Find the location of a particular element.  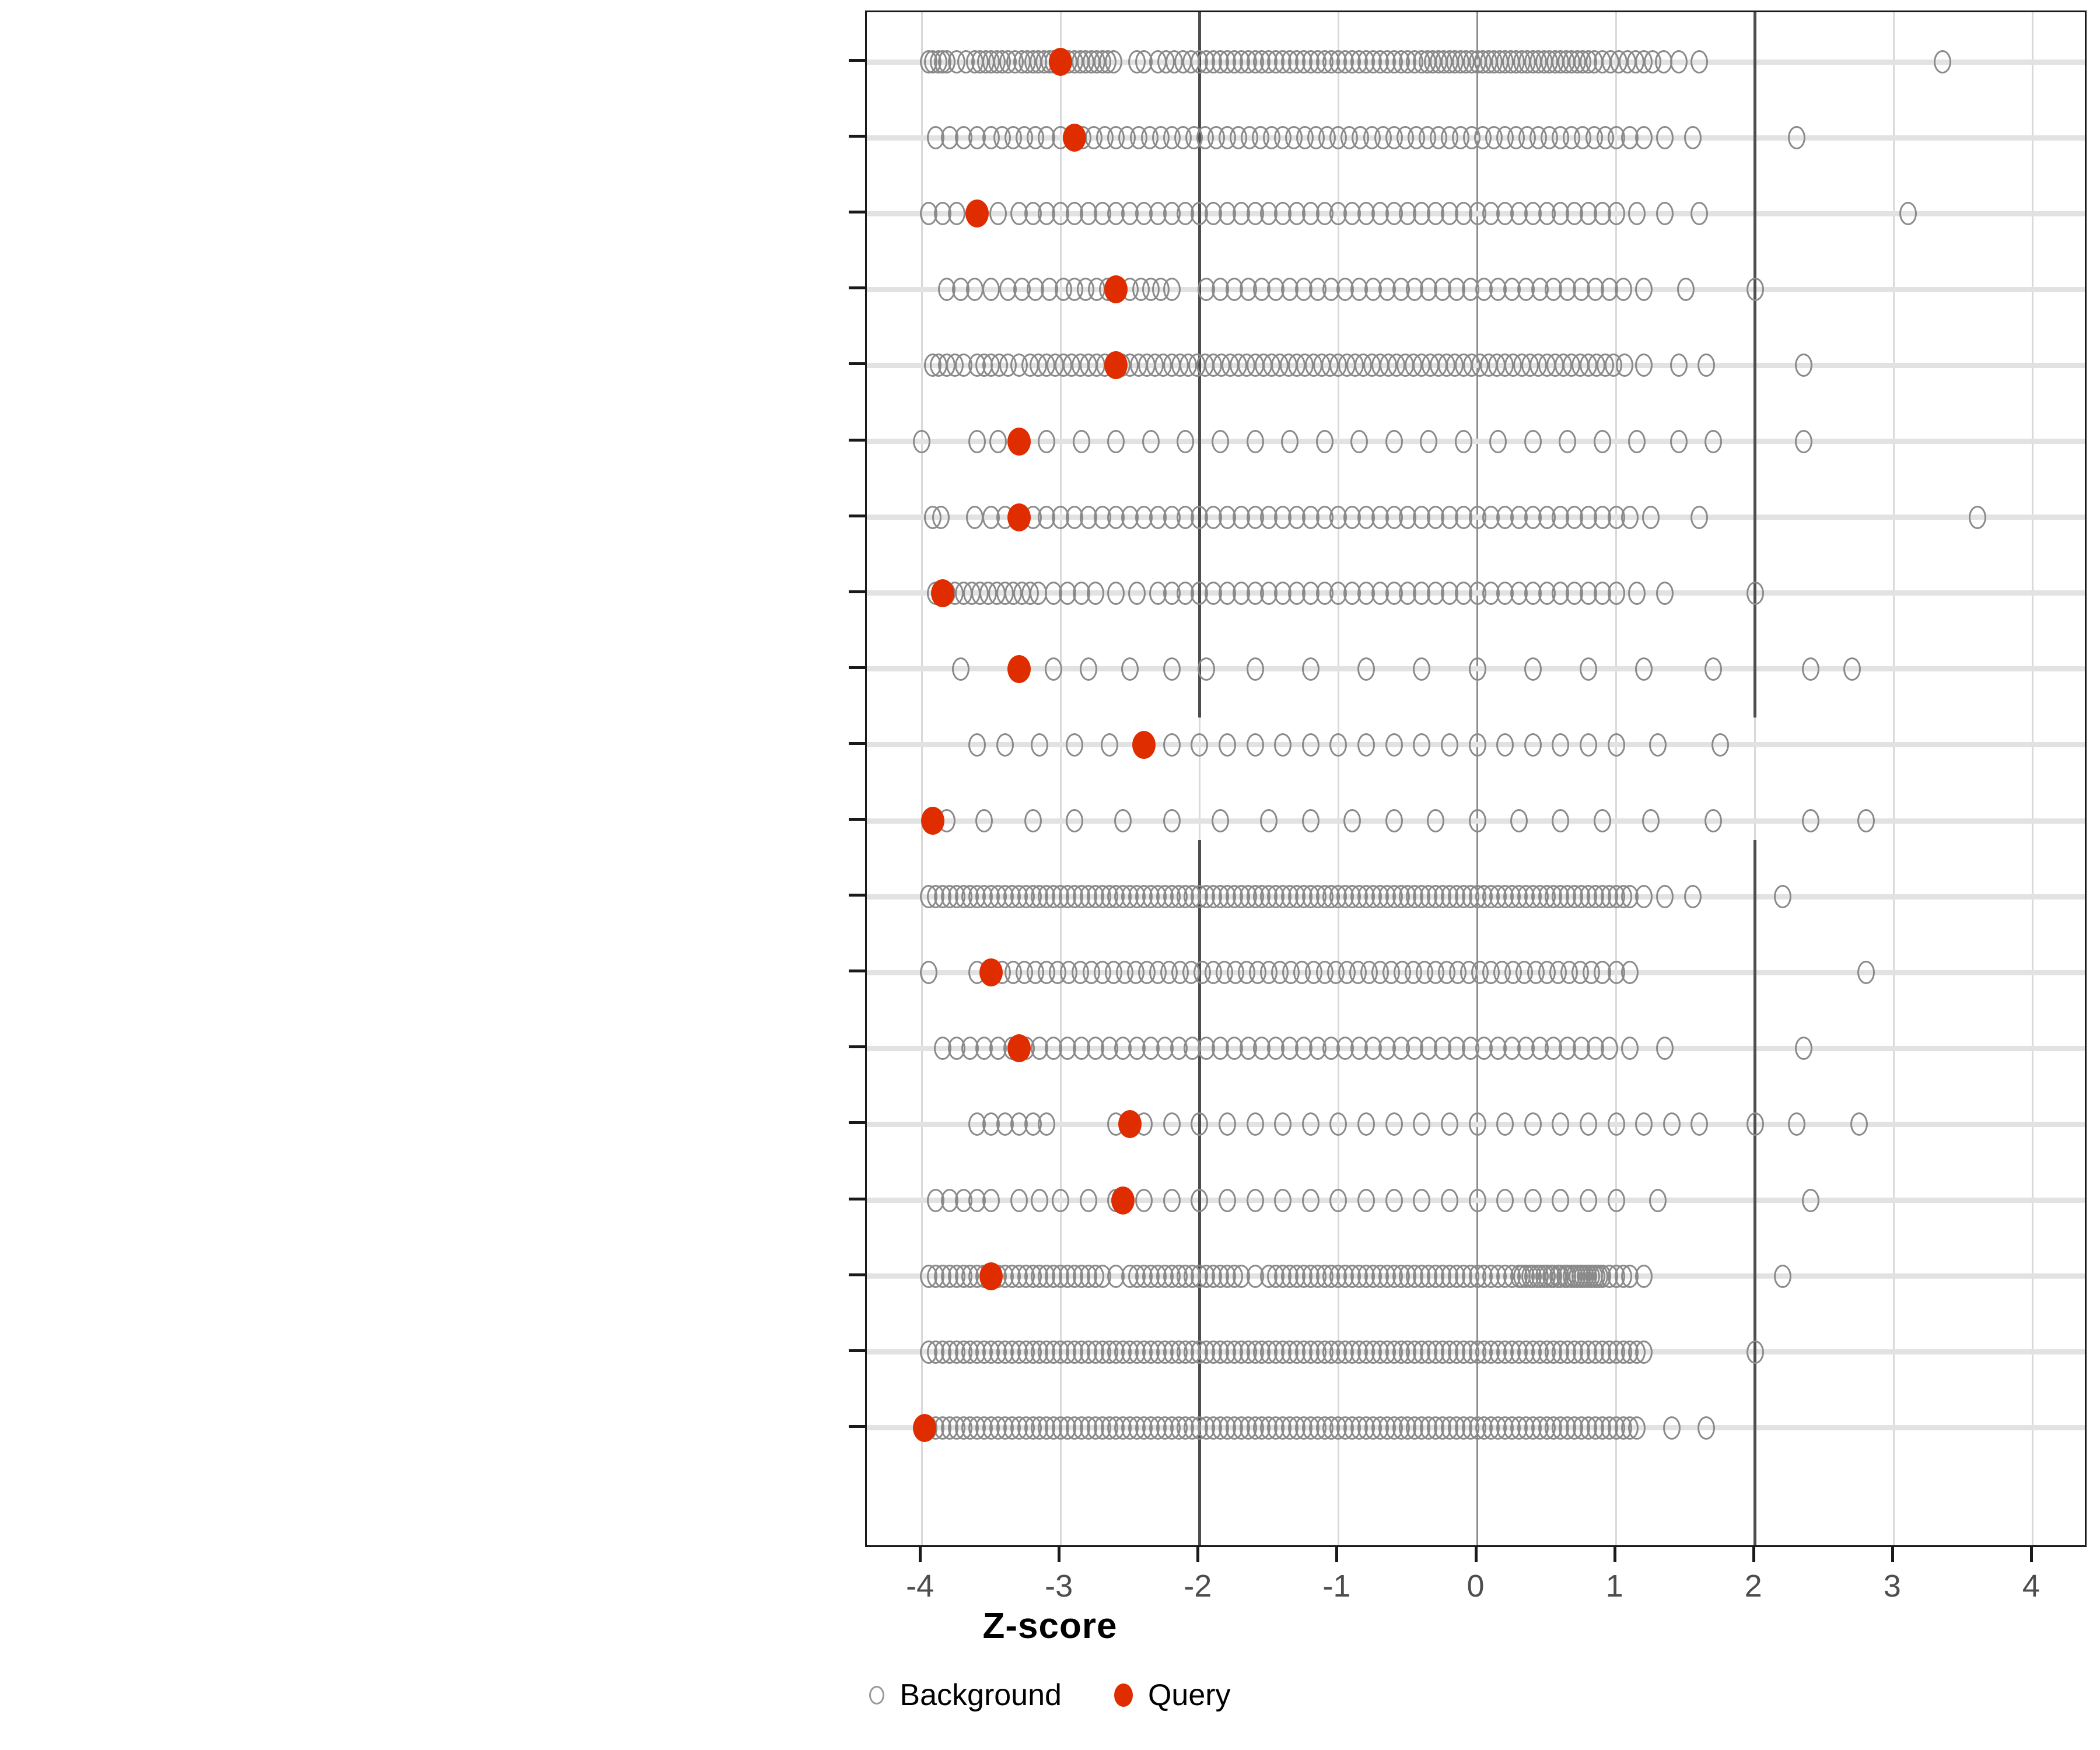

legend-label-background: Background is located at coordinates (981, 1695).